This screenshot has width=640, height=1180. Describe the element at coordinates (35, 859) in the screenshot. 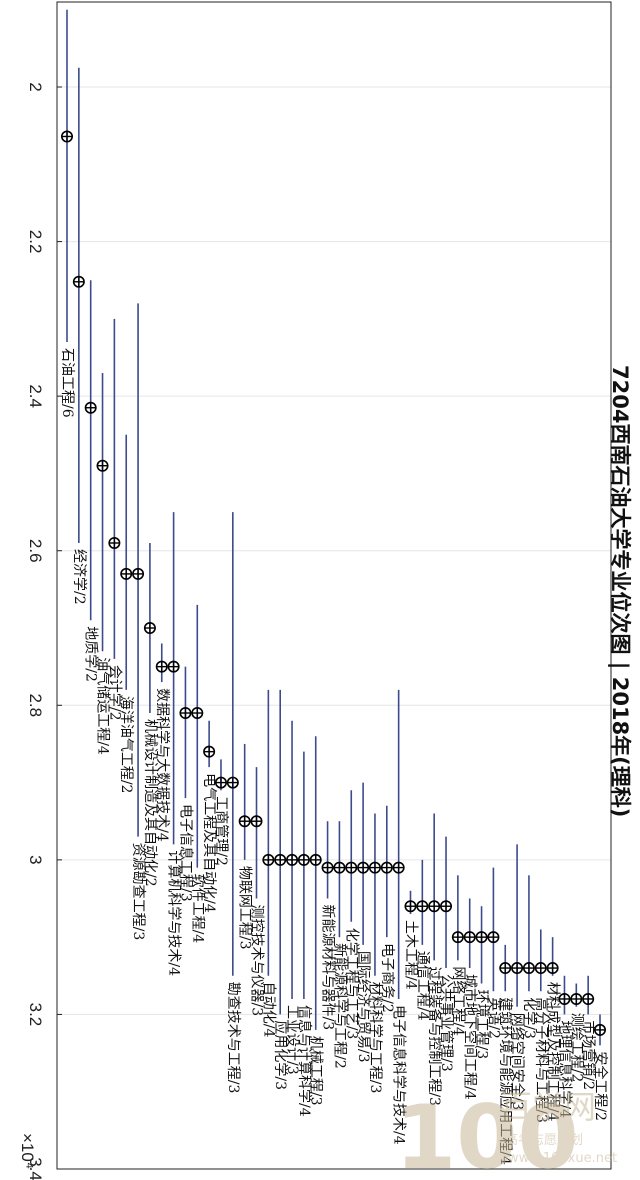

I see `y-tick-label: 3` at that location.